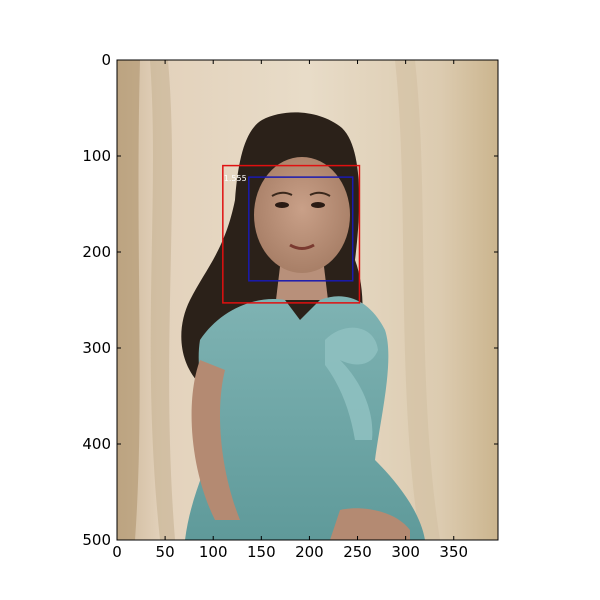 This screenshot has height=600, width=600. I want to click on curtain-fold-left, so click(162, 300).